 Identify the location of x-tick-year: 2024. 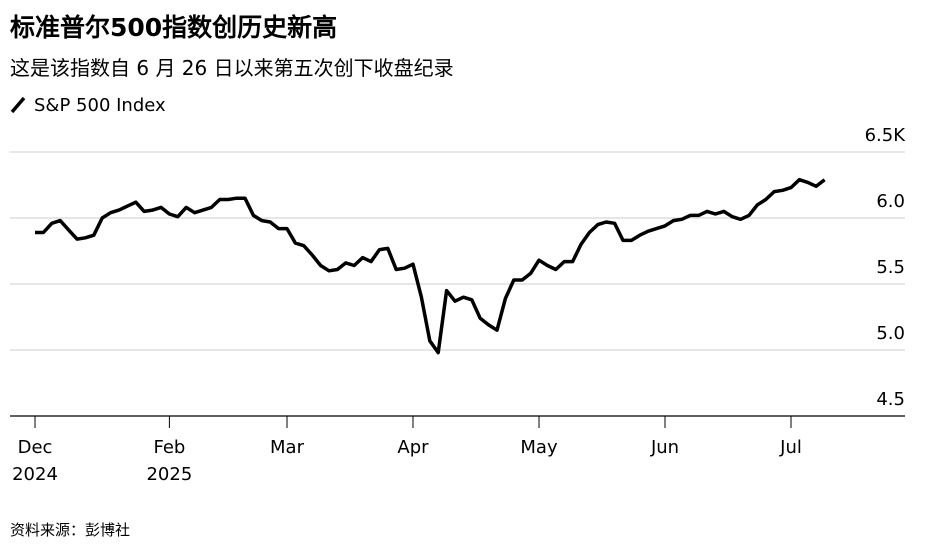
(35, 474).